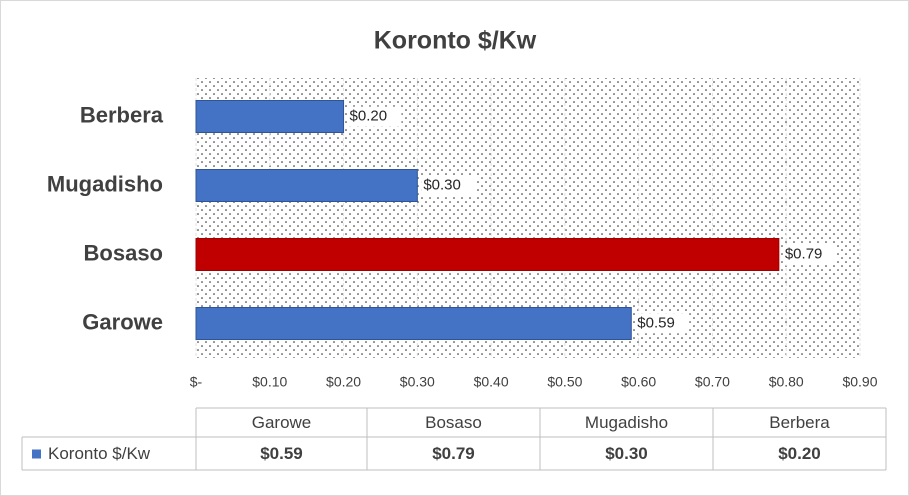 The image size is (909, 496). What do you see at coordinates (638, 382) in the screenshot?
I see `x-tick-label: $0.60` at bounding box center [638, 382].